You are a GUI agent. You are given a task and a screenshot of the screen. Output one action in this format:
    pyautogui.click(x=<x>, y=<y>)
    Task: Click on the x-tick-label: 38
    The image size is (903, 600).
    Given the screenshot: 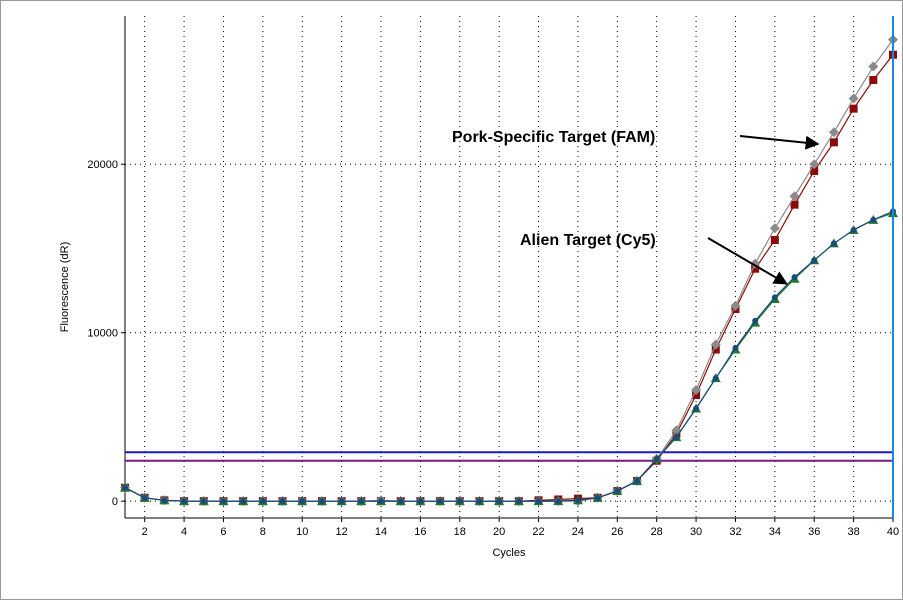 What is the action you would take?
    pyautogui.click(x=853, y=532)
    